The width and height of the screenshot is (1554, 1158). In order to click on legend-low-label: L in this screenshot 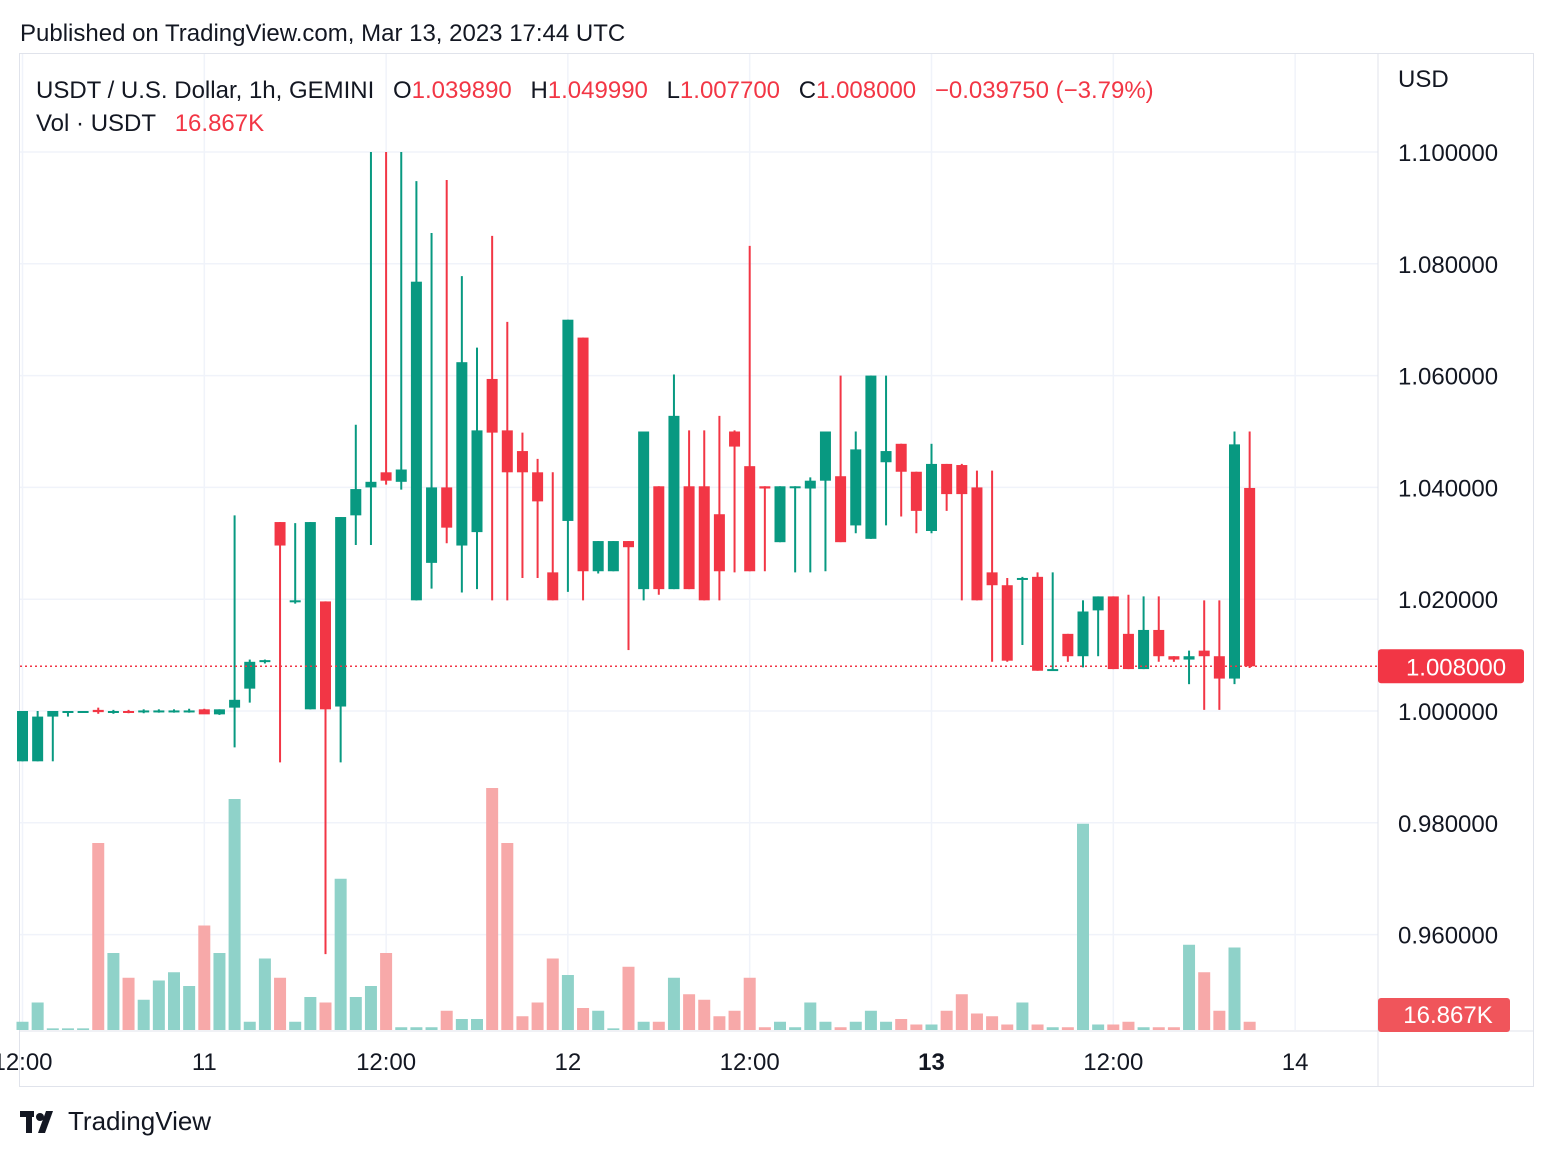, I will do `click(673, 90)`.